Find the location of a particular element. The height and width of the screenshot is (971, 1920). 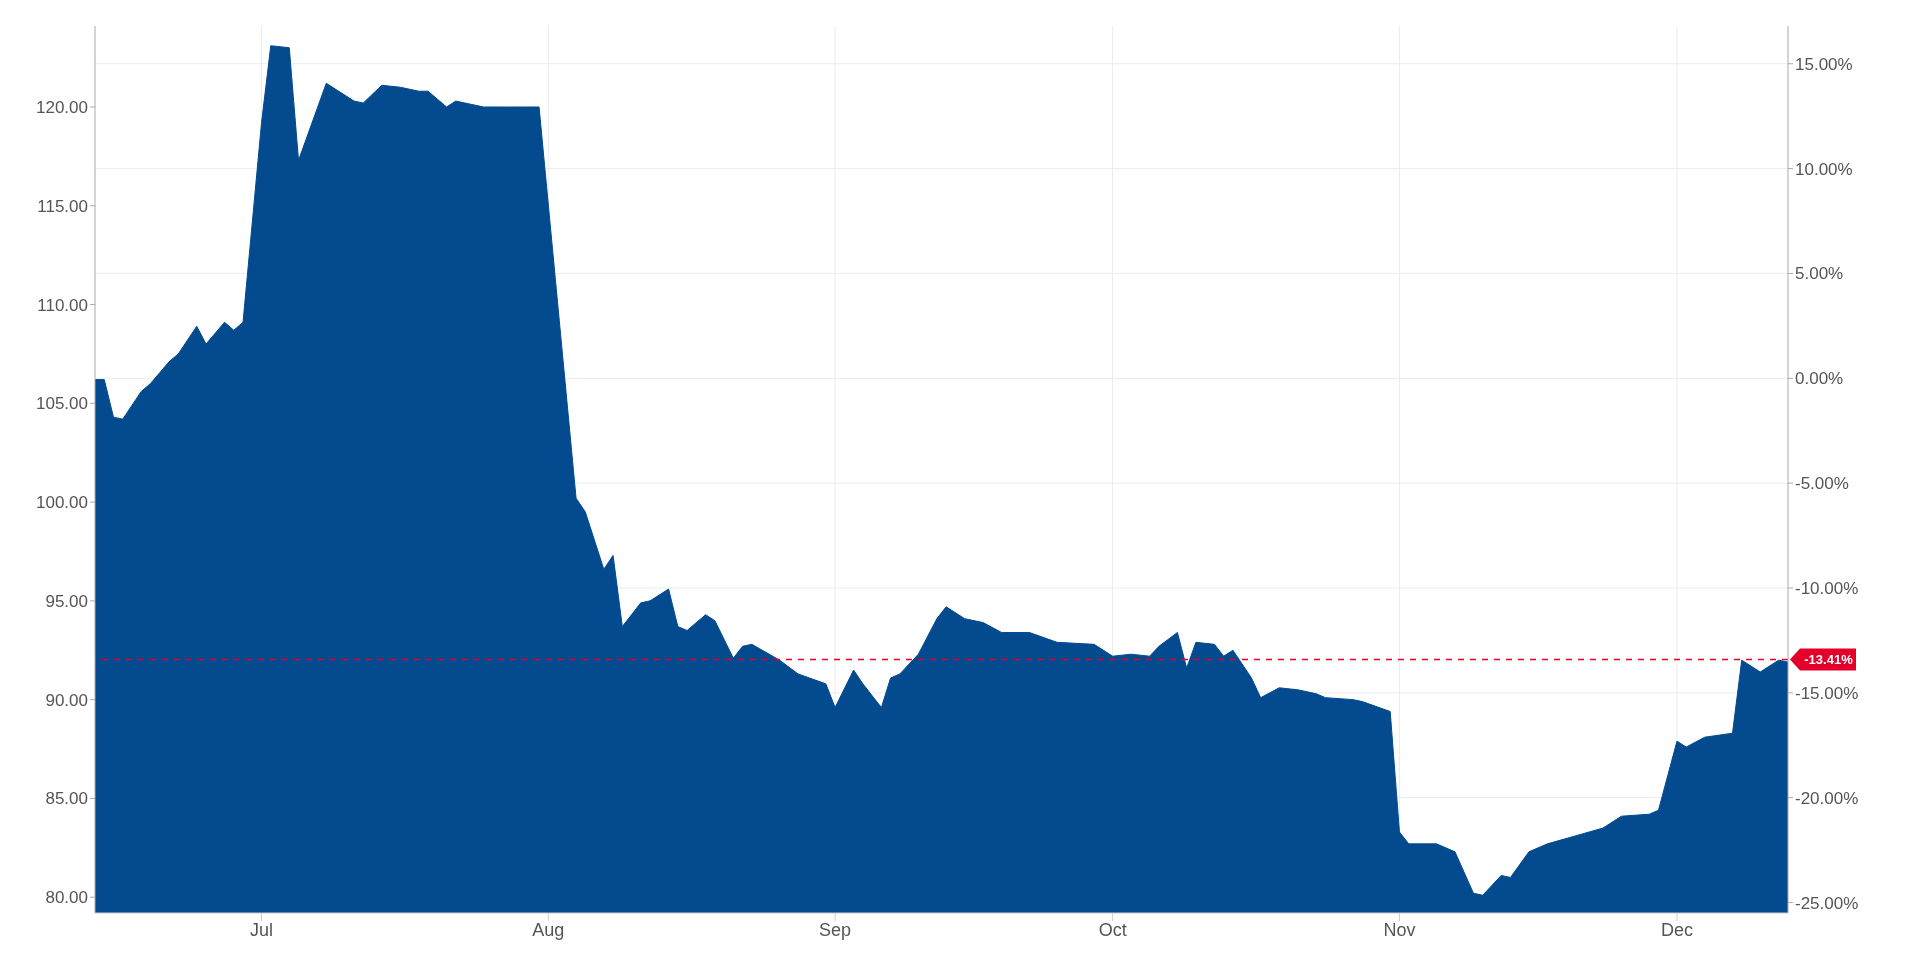

y2-tick-label: -25.00% is located at coordinates (1827, 903).